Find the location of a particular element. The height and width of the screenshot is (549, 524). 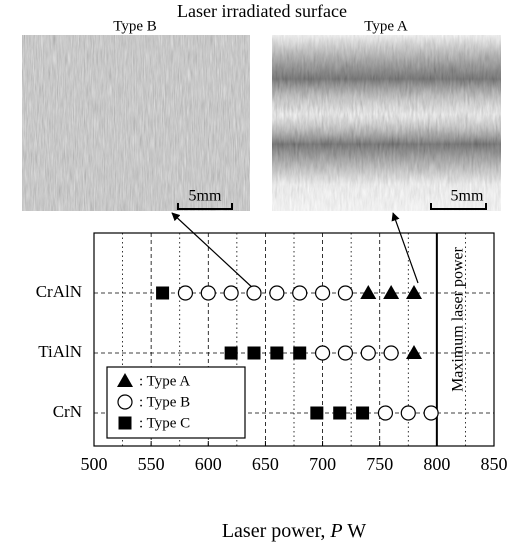

x-axis-label-part: P is located at coordinates (335, 531).